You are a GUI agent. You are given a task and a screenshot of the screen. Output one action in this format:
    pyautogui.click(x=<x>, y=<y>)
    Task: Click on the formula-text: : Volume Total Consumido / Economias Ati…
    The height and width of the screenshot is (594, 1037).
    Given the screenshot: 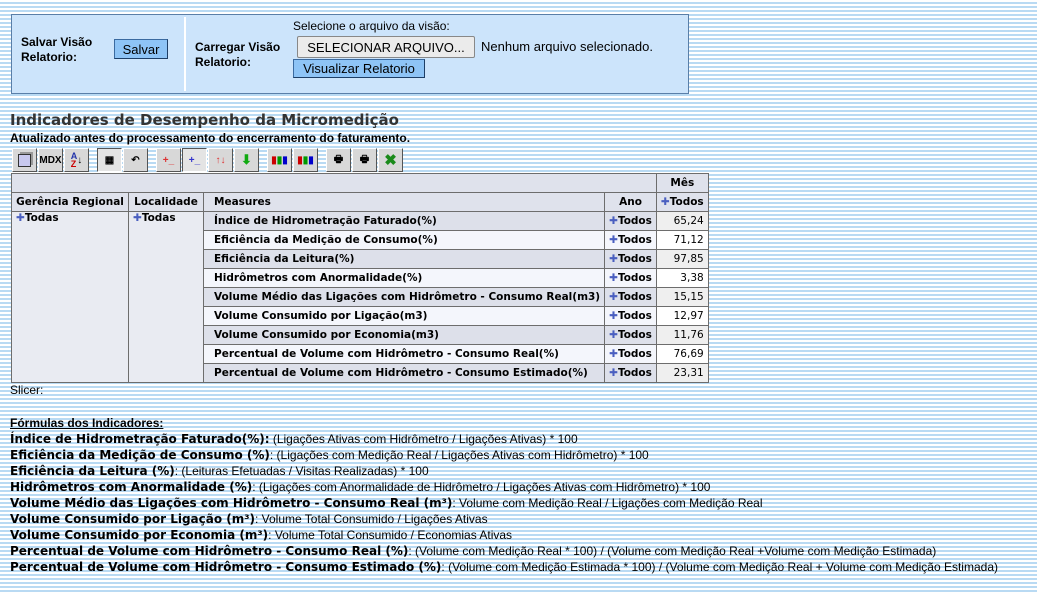 What is the action you would take?
    pyautogui.click(x=390, y=535)
    